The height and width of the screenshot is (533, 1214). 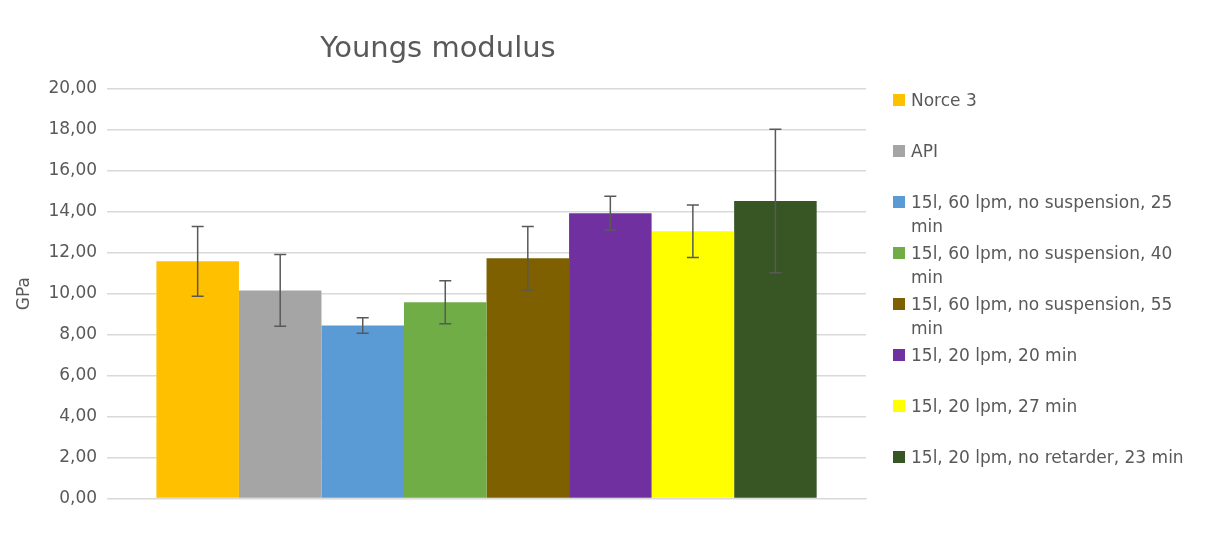 I want to click on y-tick-label: 0,00, so click(x=78, y=497).